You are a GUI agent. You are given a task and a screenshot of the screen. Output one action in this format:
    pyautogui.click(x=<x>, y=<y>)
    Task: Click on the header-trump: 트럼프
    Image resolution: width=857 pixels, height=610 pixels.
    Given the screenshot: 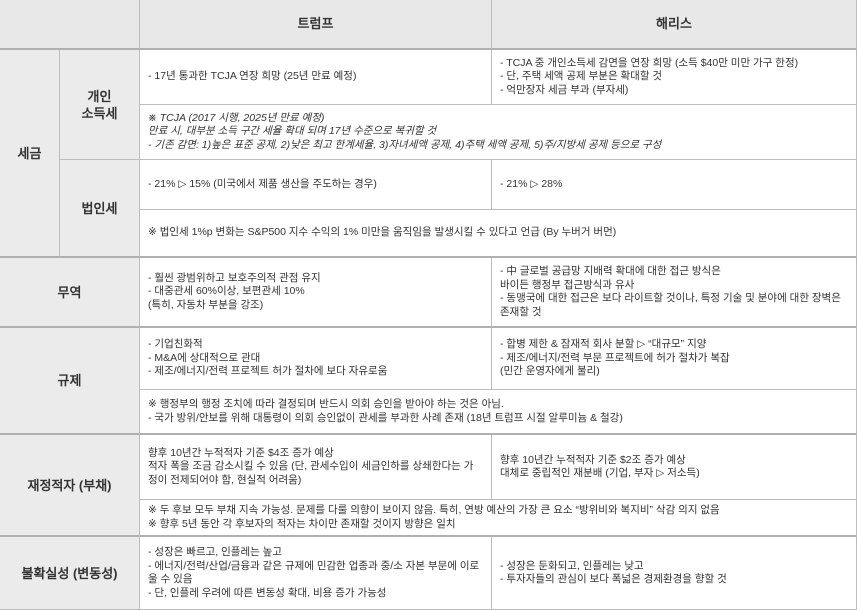 What is the action you would take?
    pyautogui.click(x=316, y=25)
    